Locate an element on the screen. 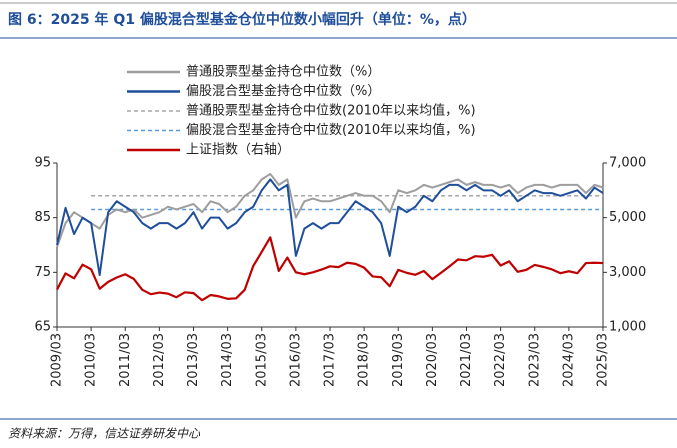 Image resolution: width=677 pixels, height=448 pixels. legend-label: 普通股票型基金持仓中位数（%） is located at coordinates (283, 72).